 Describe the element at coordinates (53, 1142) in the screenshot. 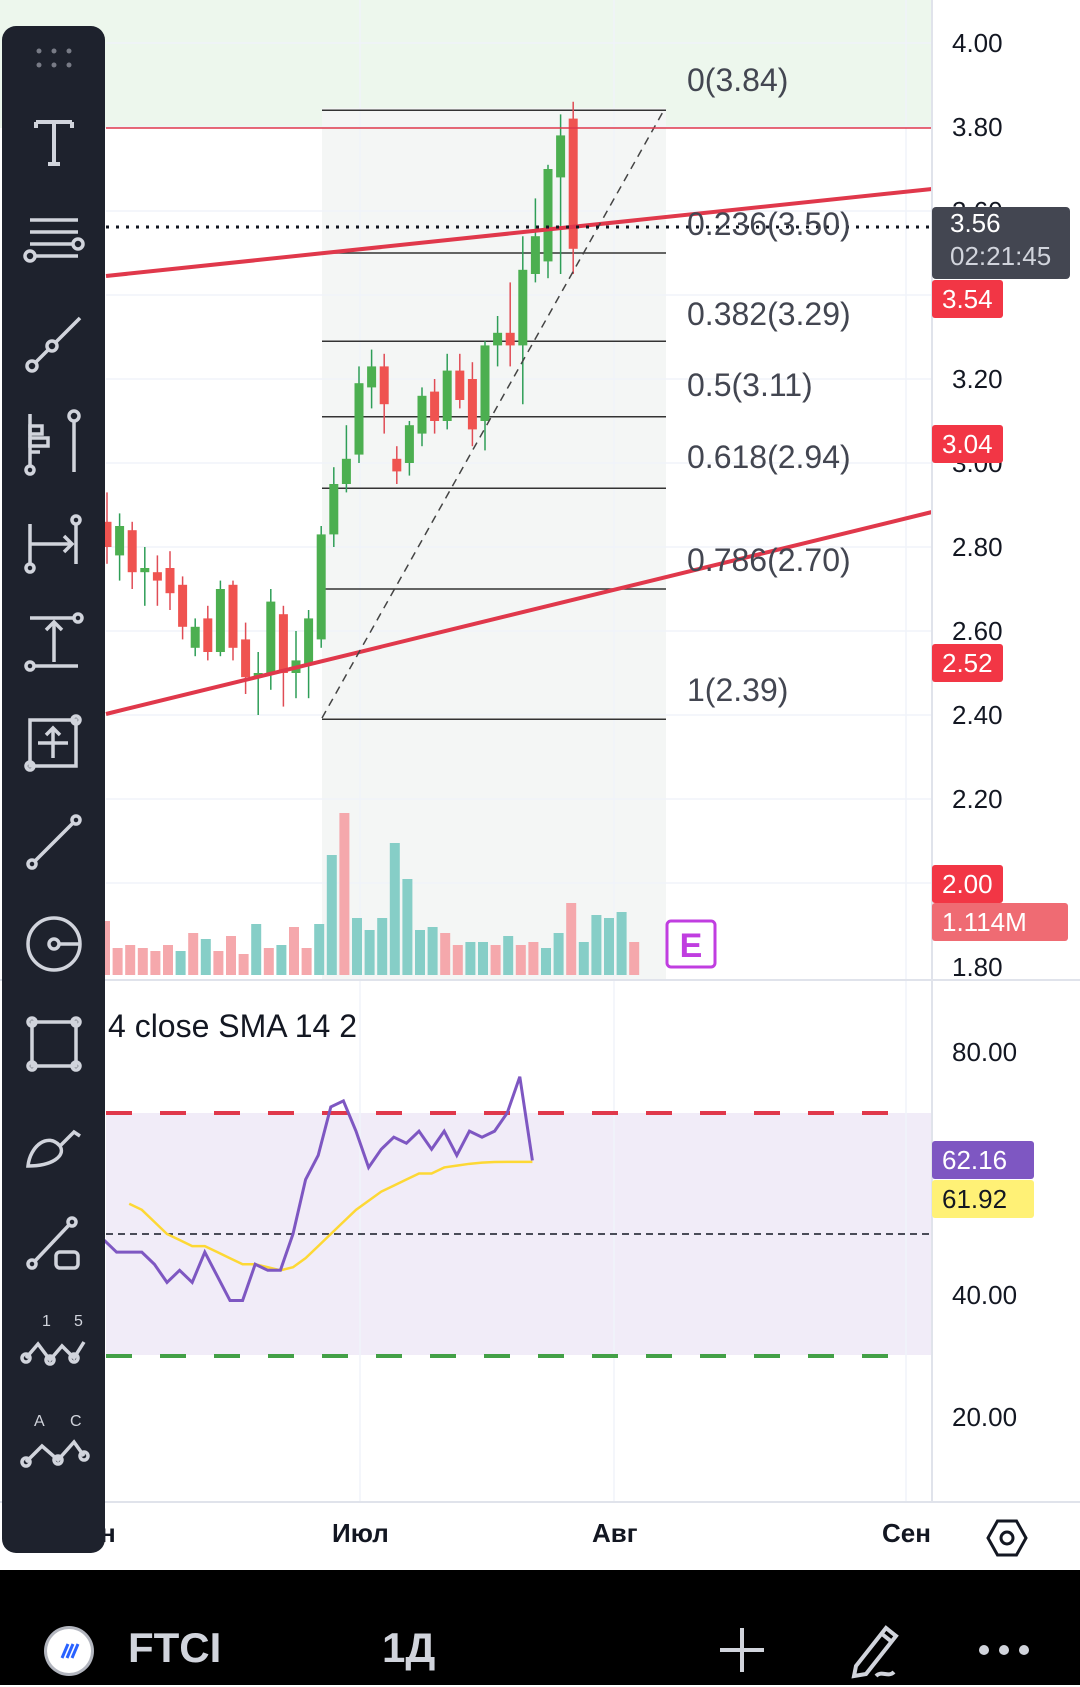

I see `brush-tool-icon` at that location.